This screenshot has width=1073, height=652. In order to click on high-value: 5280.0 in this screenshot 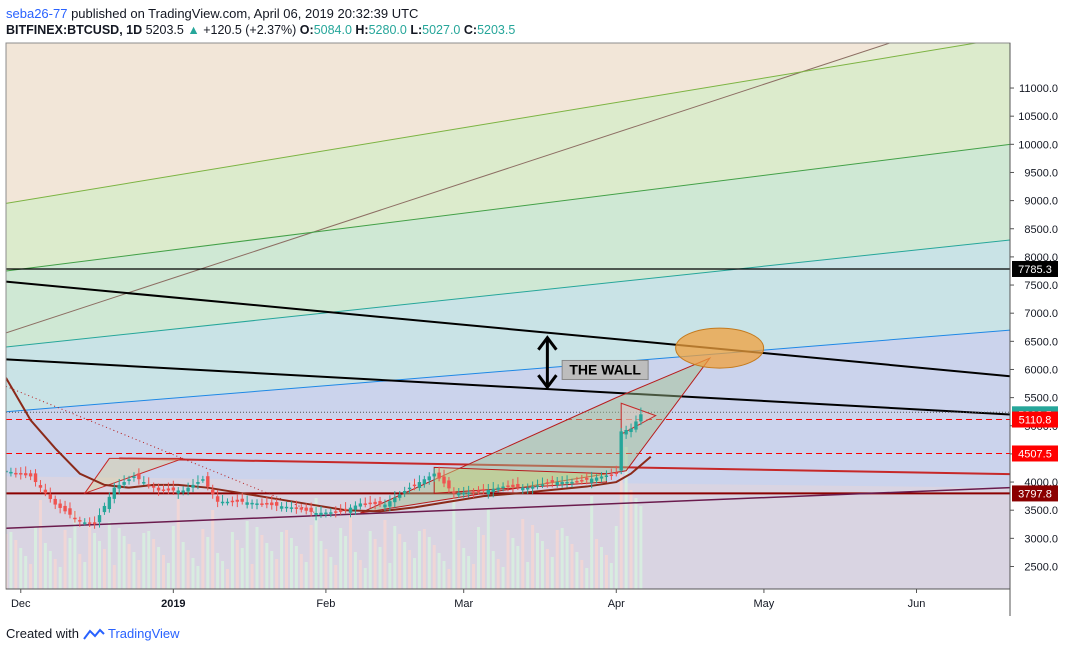, I will do `click(387, 30)`.